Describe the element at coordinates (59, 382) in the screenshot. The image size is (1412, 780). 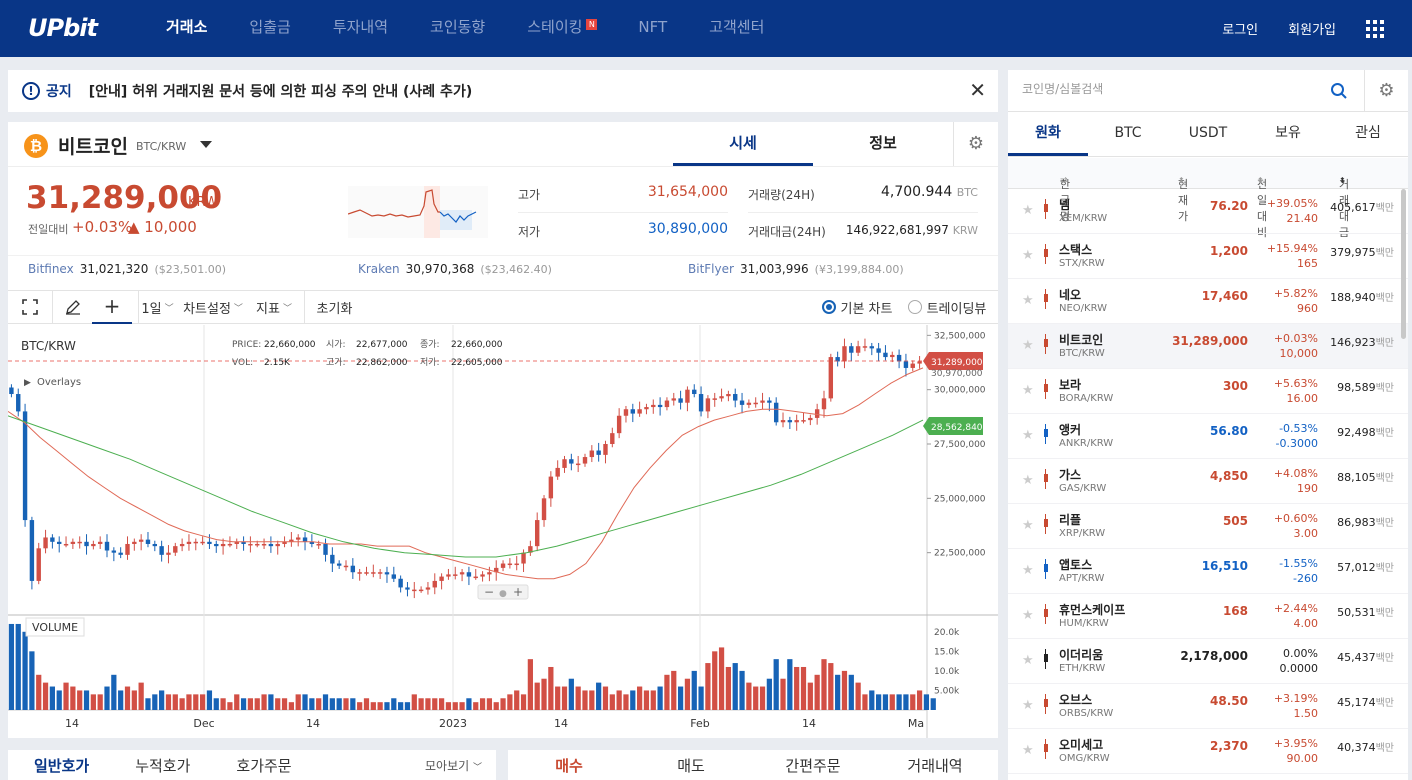
I see `overlays-label: Overlays` at that location.